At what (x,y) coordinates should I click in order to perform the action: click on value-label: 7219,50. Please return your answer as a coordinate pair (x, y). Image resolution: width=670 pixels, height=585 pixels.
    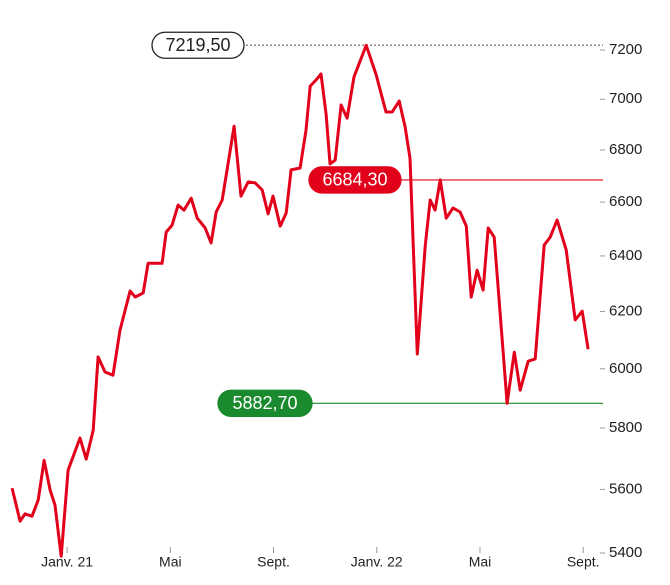
    Looking at the image, I should click on (197, 45).